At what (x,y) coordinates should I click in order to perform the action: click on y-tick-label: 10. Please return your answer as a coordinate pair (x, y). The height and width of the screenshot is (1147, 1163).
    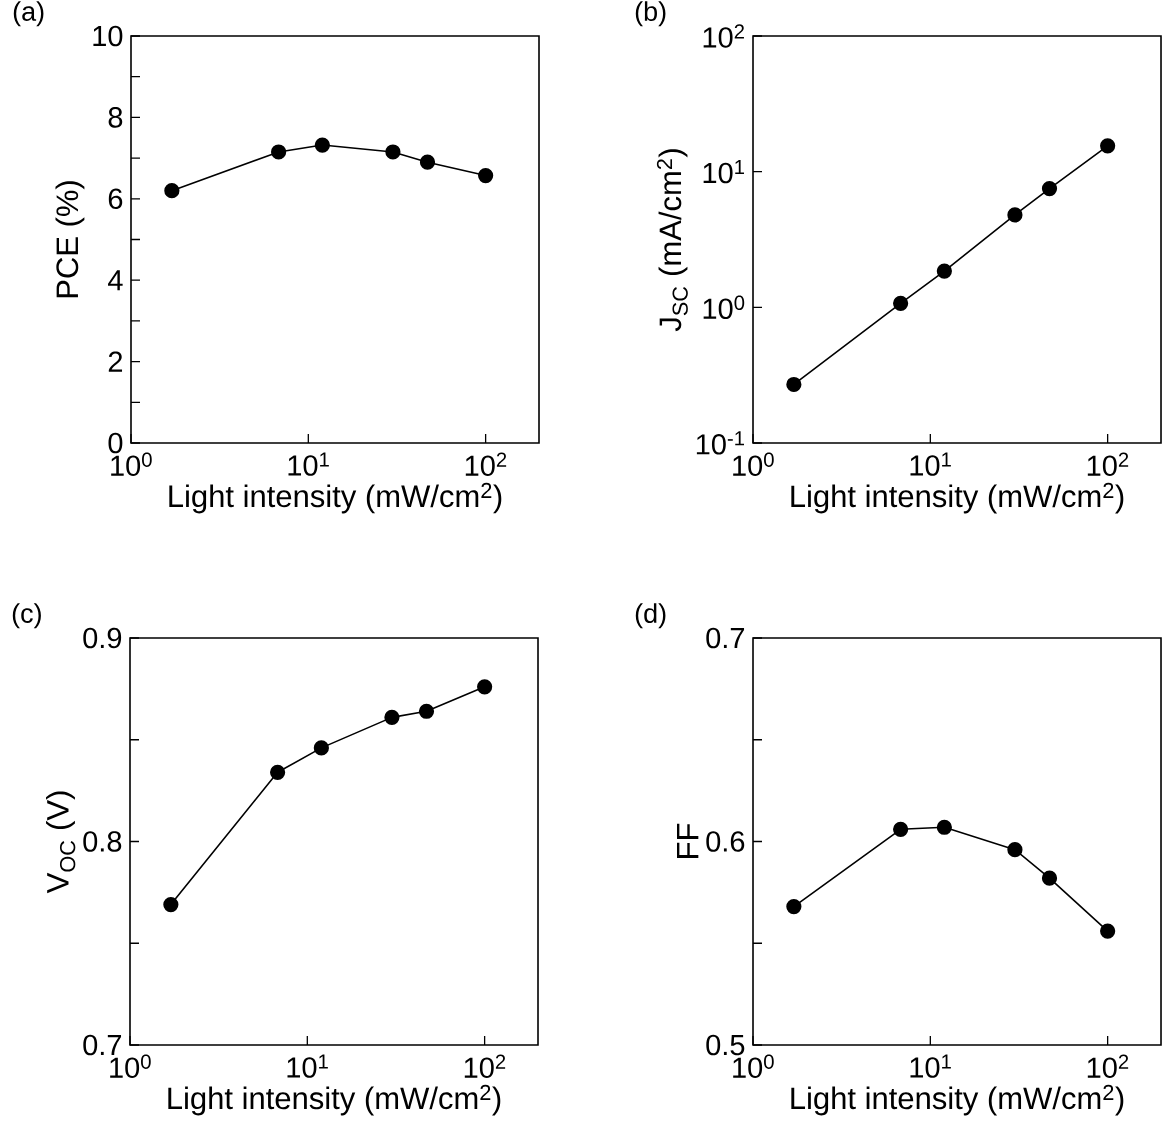
    Looking at the image, I should click on (108, 36).